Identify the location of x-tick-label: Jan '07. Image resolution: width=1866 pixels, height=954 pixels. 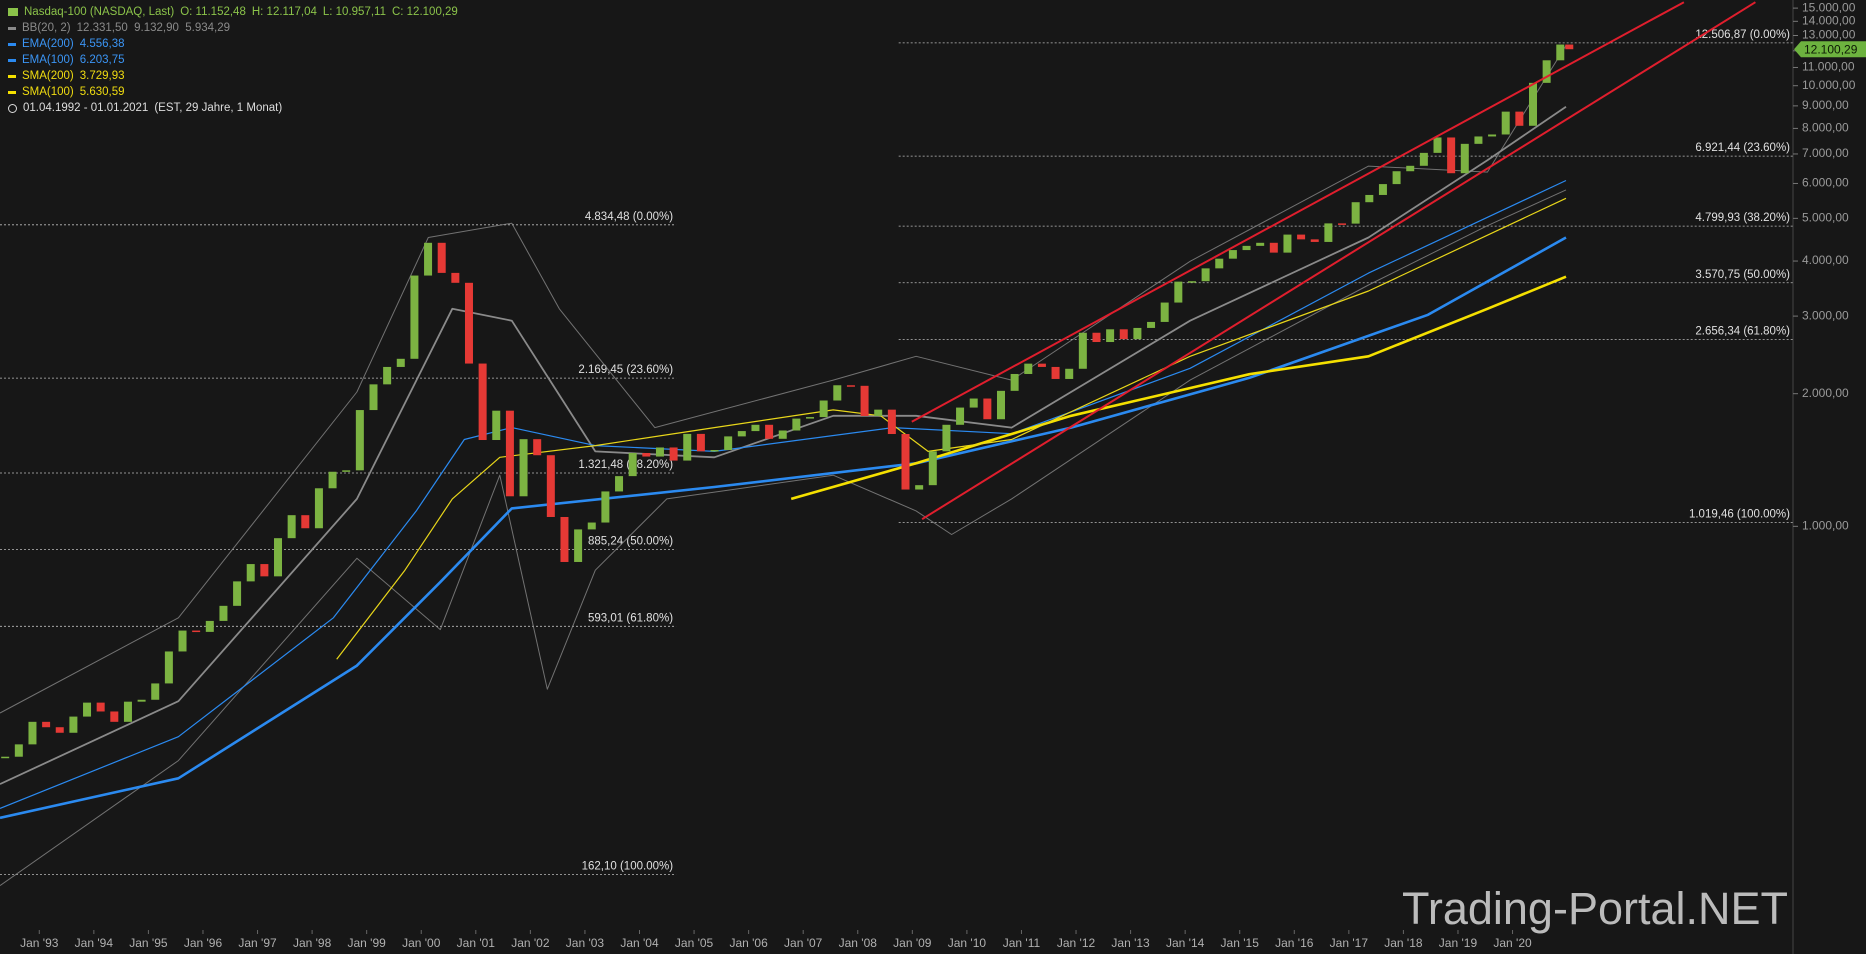
(803, 943).